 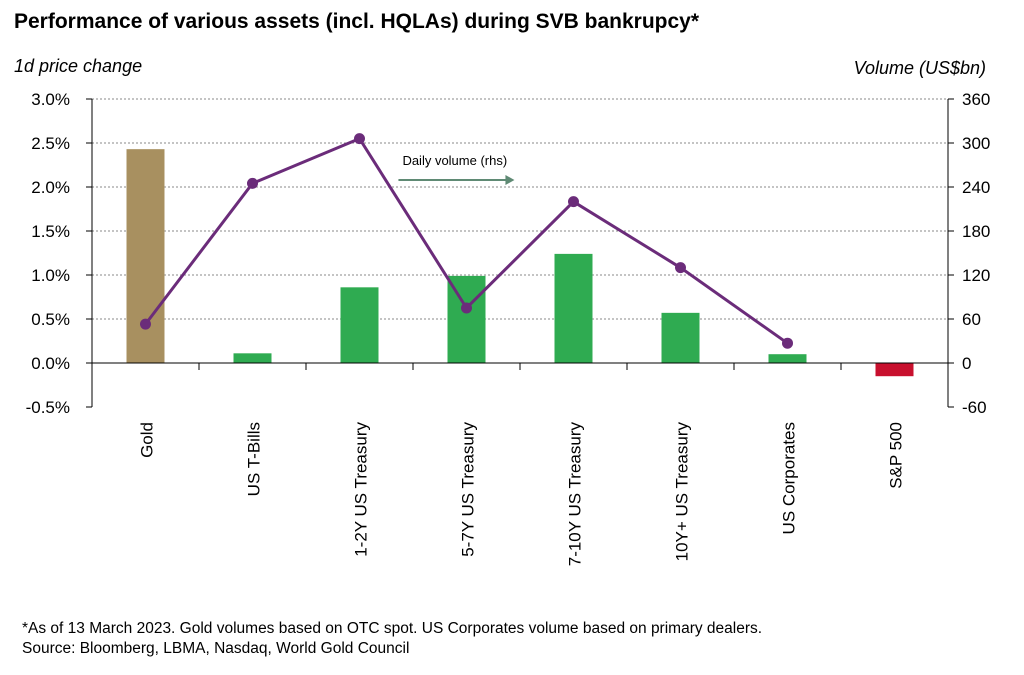 I want to click on annotation-arrowhead, so click(x=510, y=180).